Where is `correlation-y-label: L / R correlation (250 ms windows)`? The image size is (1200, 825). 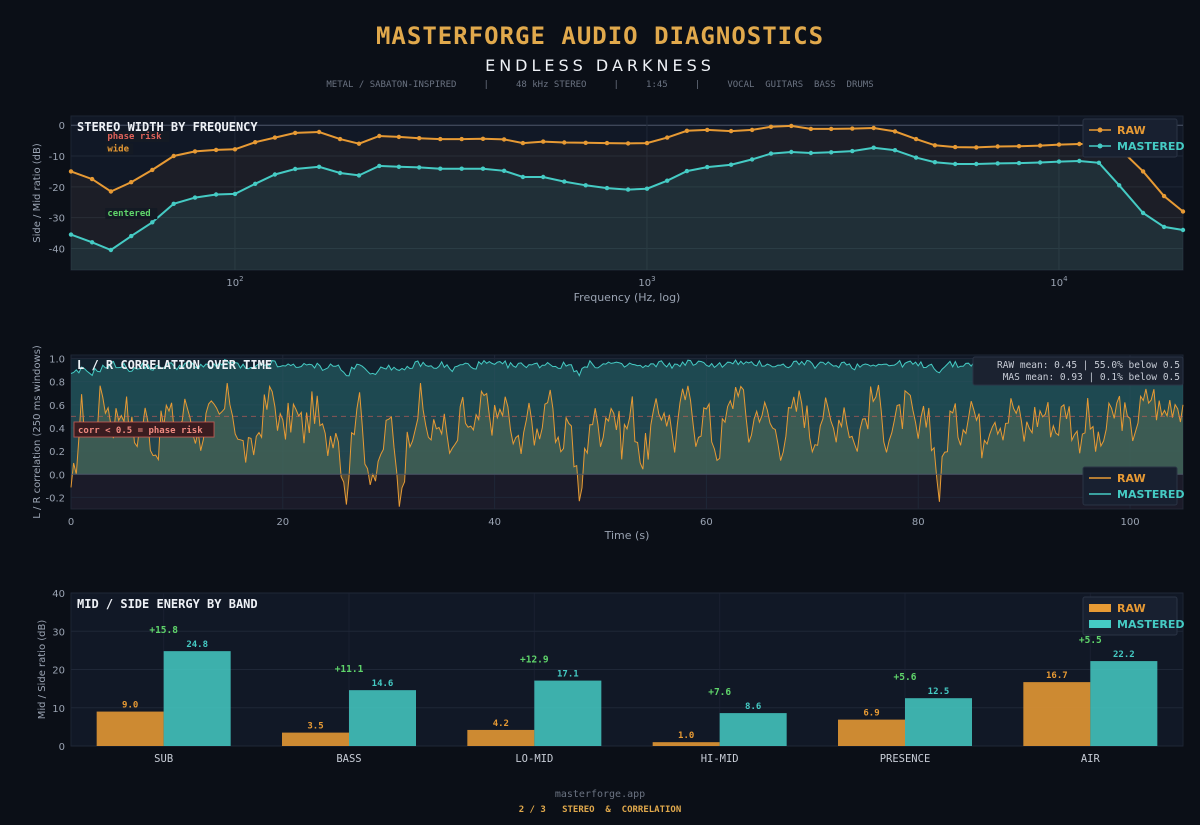 correlation-y-label: L / R correlation (250 ms windows) is located at coordinates (37, 432).